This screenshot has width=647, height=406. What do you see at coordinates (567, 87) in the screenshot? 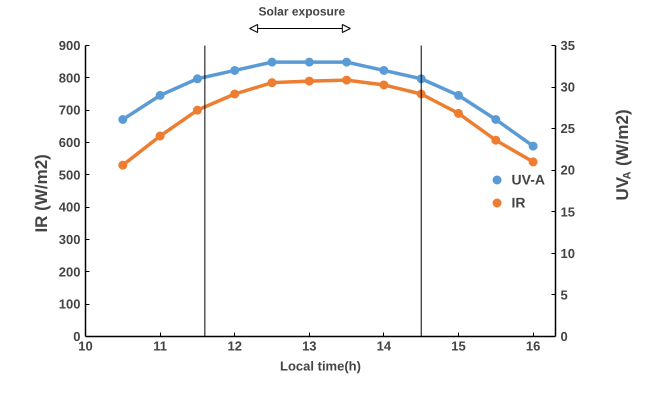
I see `y2-tick-label: 30` at bounding box center [567, 87].